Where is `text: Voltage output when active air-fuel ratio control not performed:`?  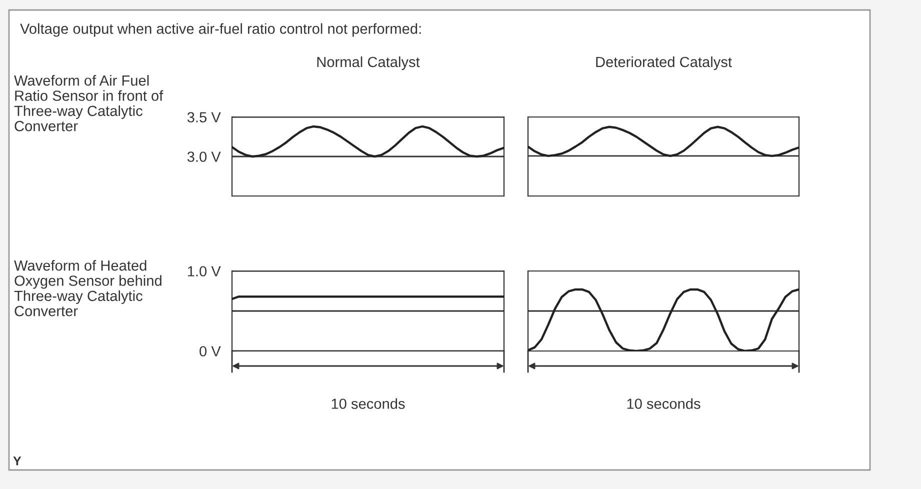
text: Voltage output when active air-fuel ratio control not performed: is located at coordinates (220, 30).